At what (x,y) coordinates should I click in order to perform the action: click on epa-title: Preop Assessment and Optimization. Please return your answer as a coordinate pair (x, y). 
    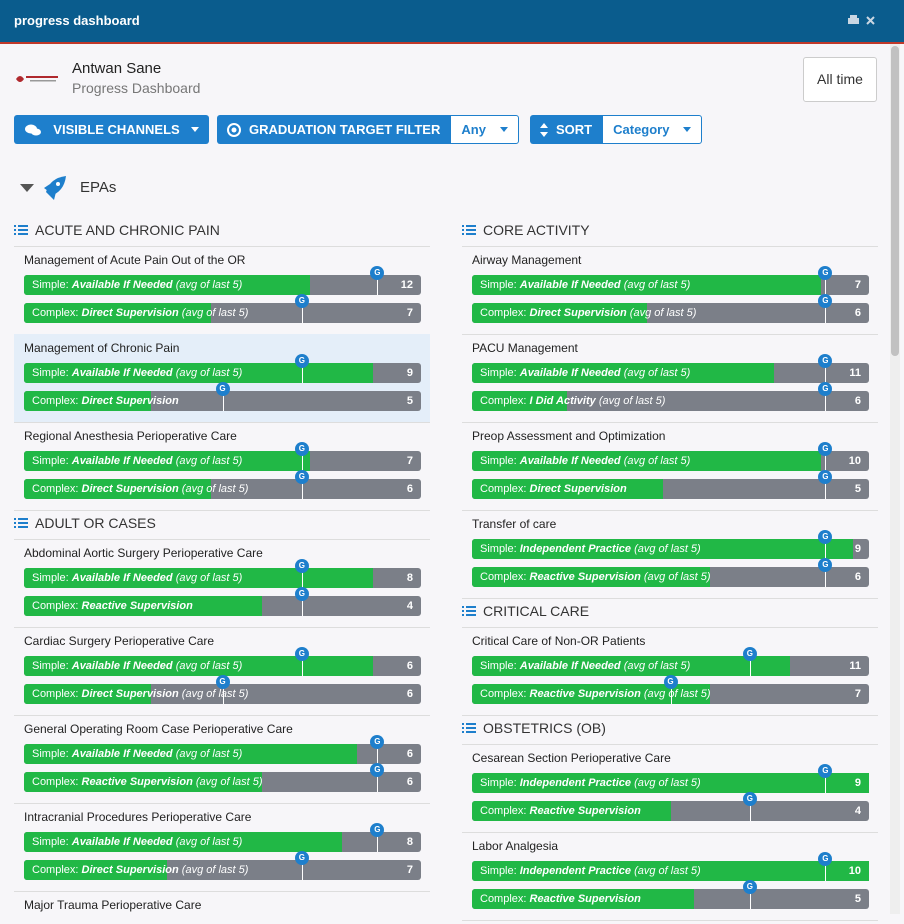
    Looking at the image, I should click on (569, 436).